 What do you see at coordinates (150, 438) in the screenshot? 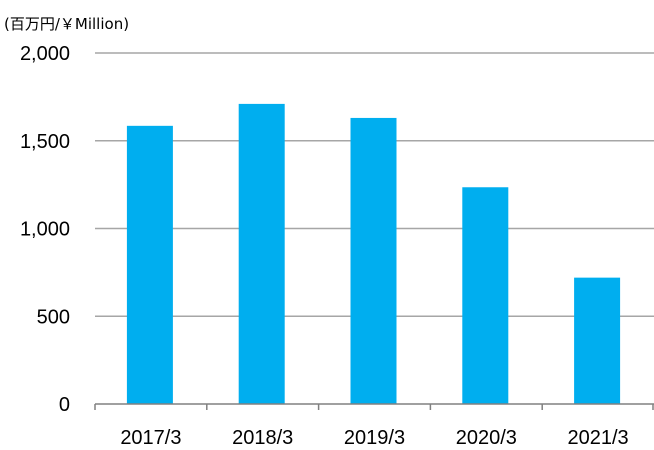
I see `x-tick-label: 2017/3` at bounding box center [150, 438].